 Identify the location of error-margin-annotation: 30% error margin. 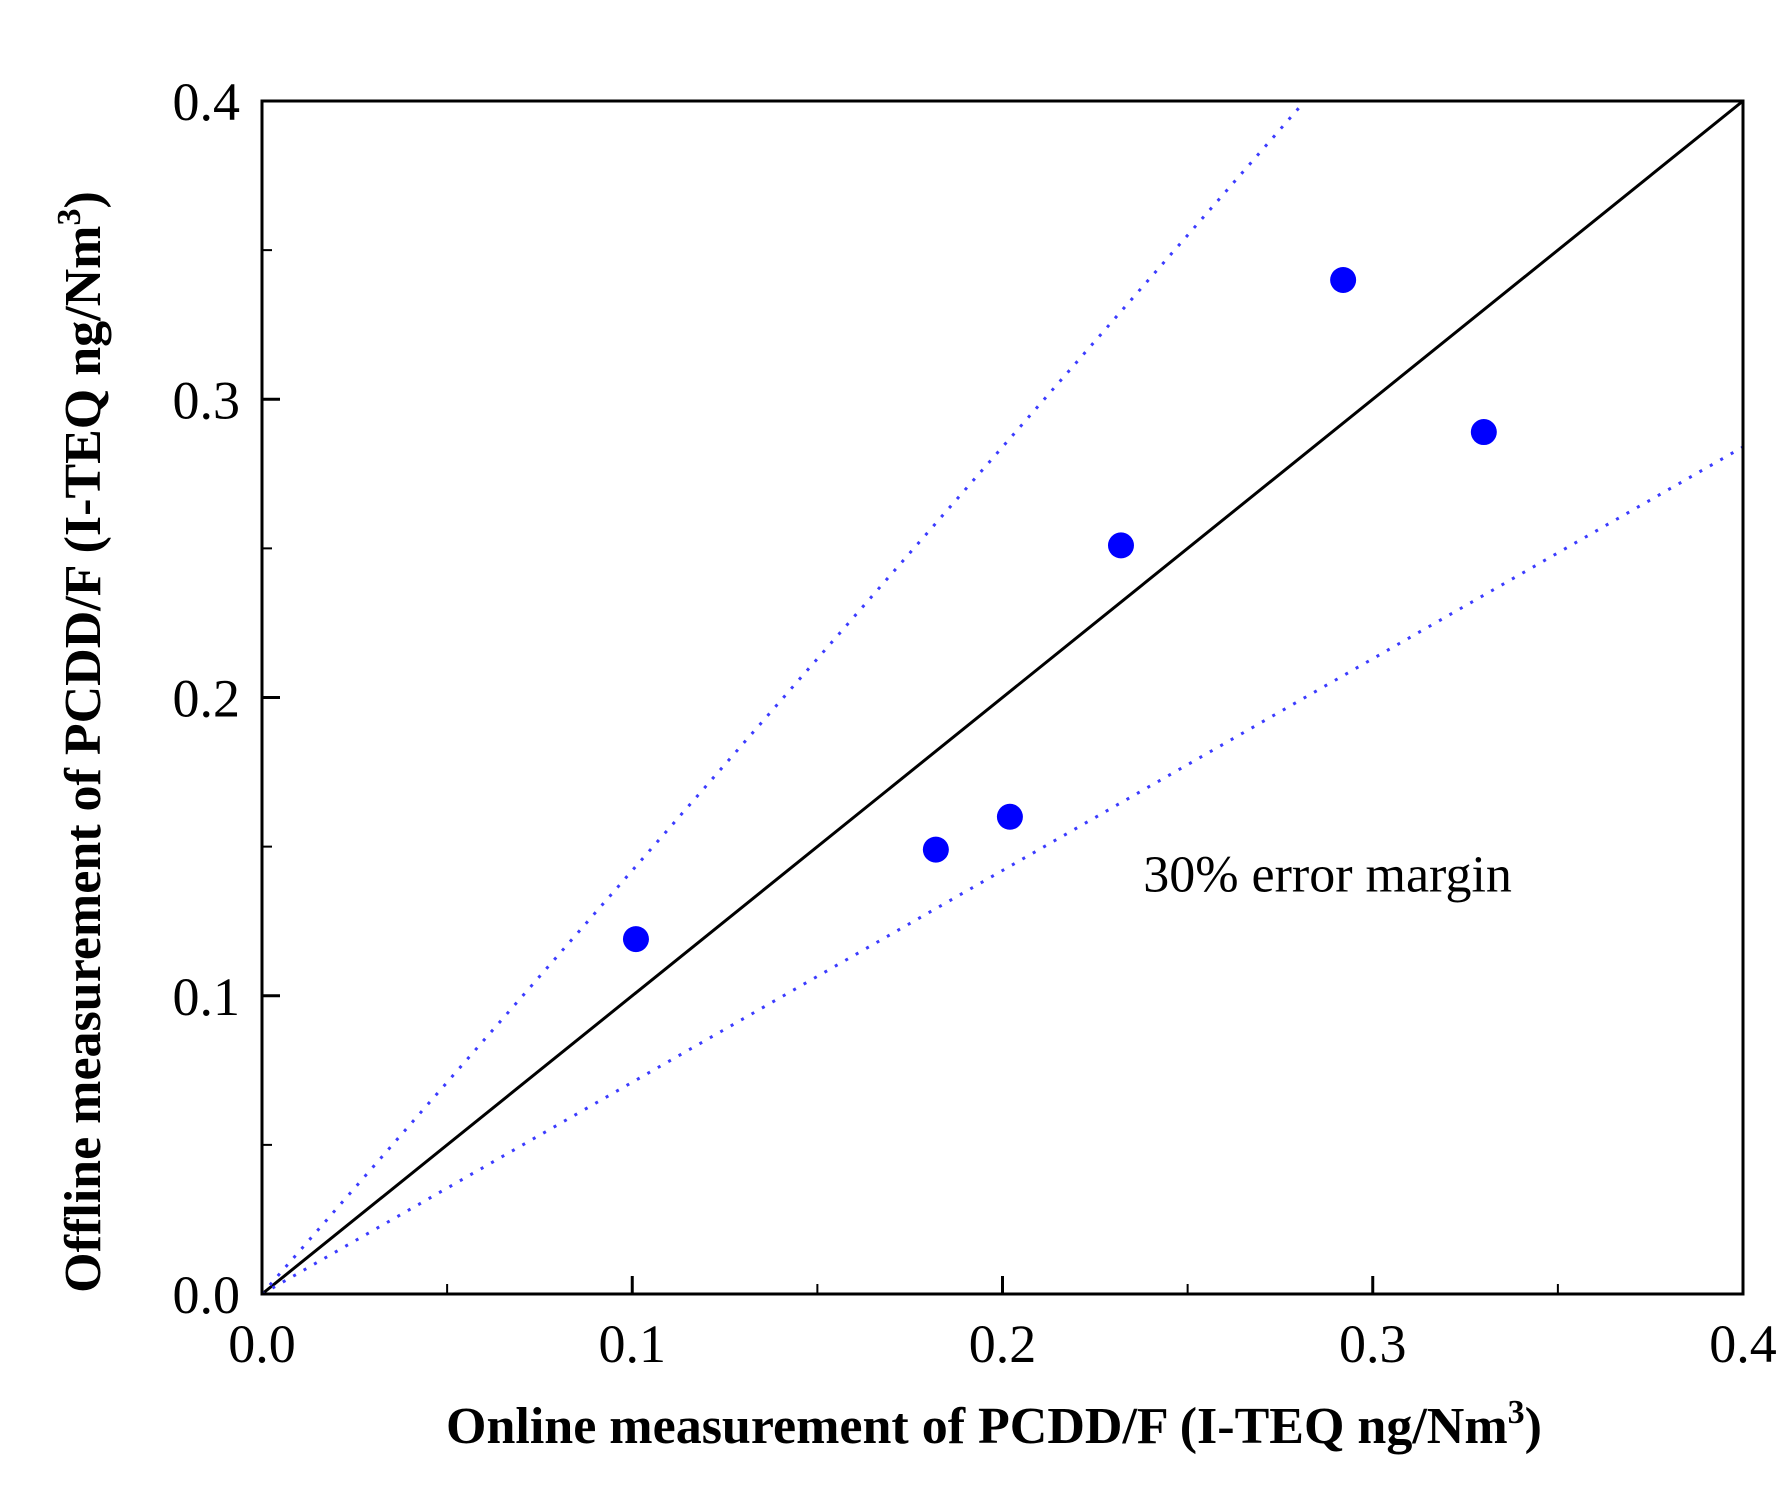
(1327, 874).